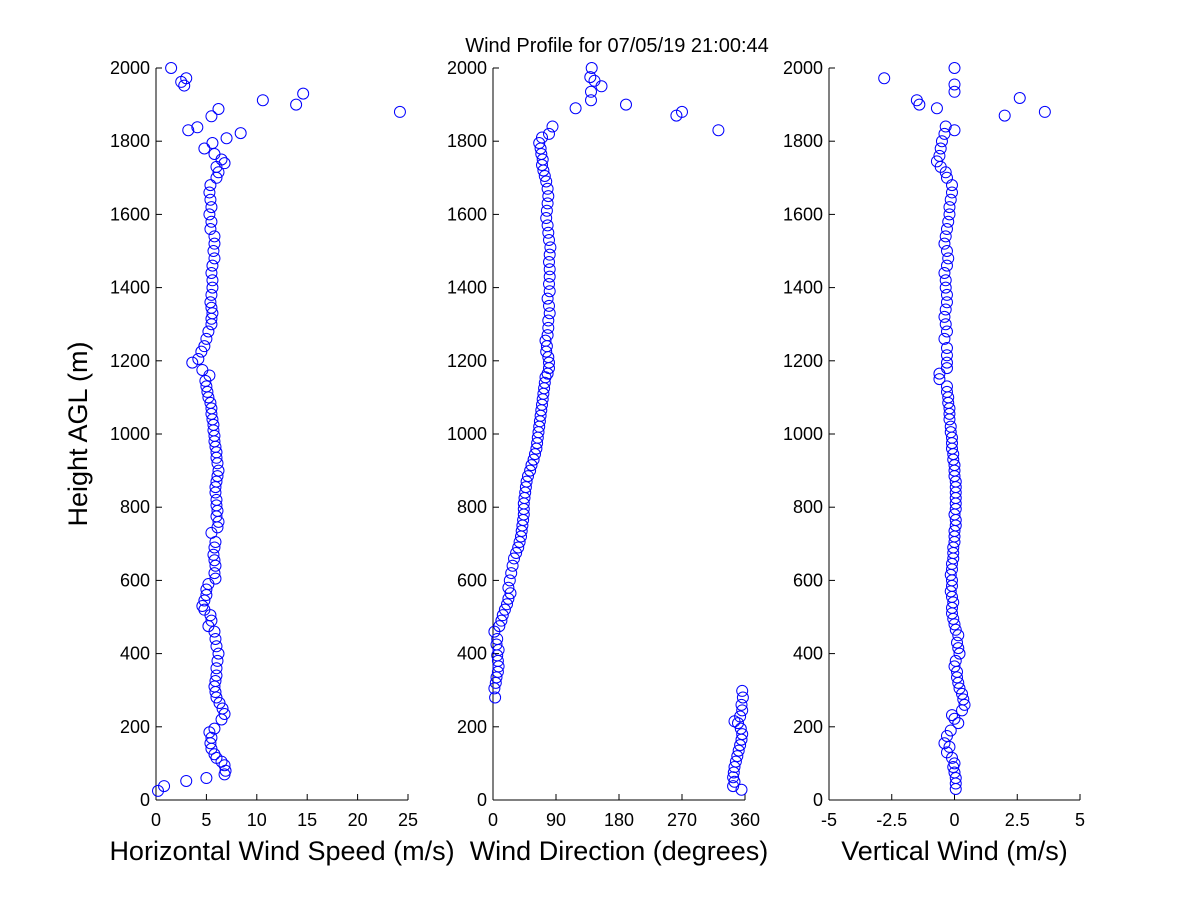  What do you see at coordinates (1080, 820) in the screenshot?
I see `x-tick-label: 5` at bounding box center [1080, 820].